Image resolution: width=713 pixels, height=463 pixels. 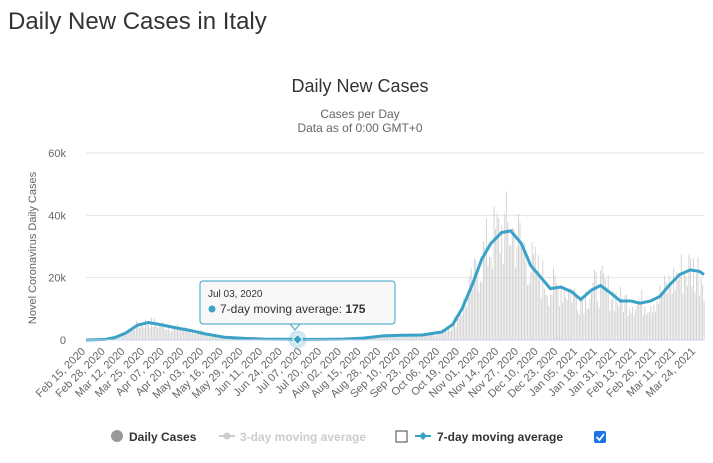 What do you see at coordinates (489, 437) in the screenshot?
I see `legend-item-7day: 7-day moving average` at bounding box center [489, 437].